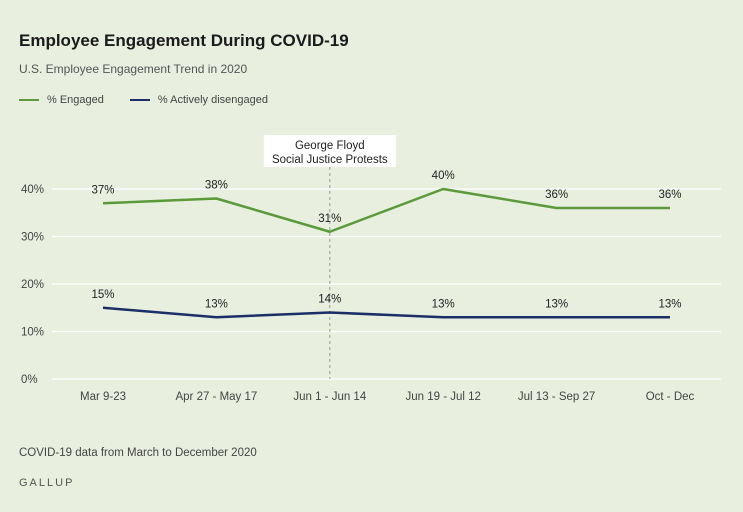  What do you see at coordinates (329, 397) in the screenshot?
I see `x-tick-label: Jun 1 - Jun 14` at bounding box center [329, 397].